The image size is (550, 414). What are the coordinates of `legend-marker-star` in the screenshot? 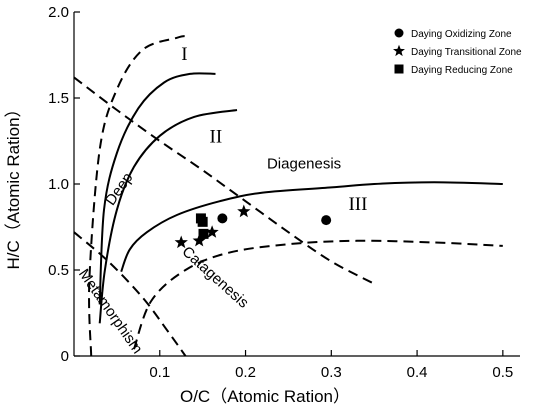 It's located at (399, 50).